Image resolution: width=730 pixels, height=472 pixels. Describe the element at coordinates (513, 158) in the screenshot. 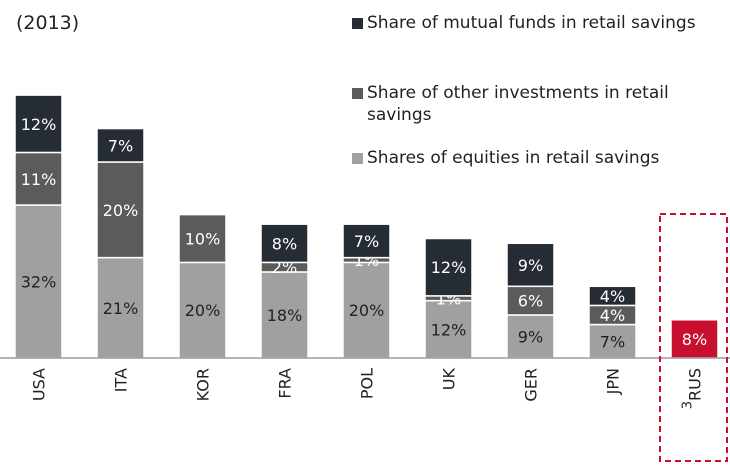

I see `legend-label: Shares of equities in retail savings` at that location.